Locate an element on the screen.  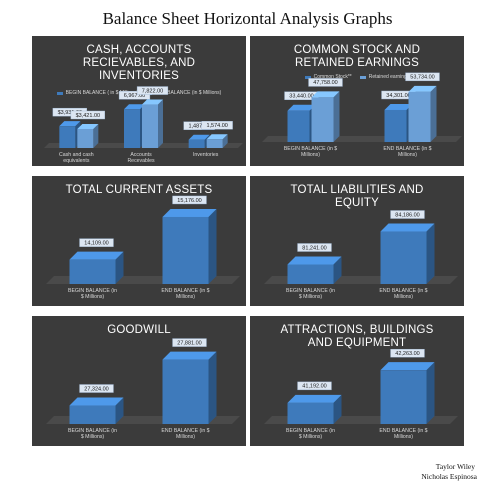
chart-title: COMMON STOCK AND RETAINED EARNINGS is located at coordinates (357, 56).